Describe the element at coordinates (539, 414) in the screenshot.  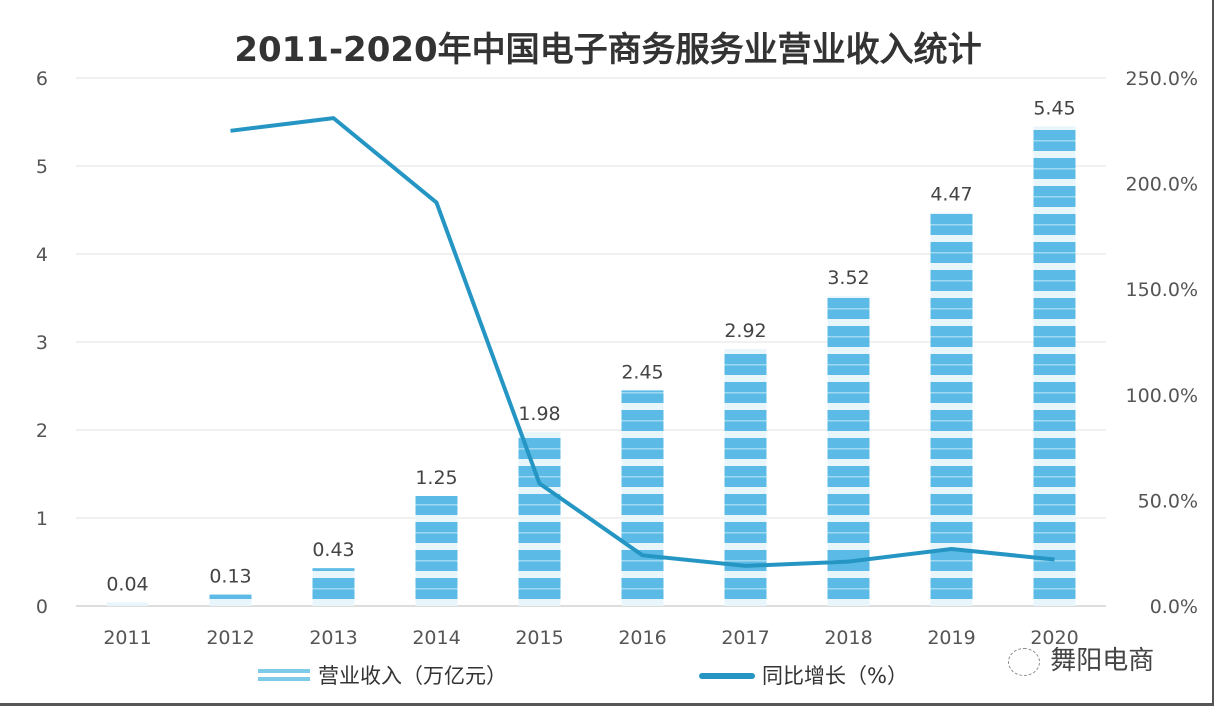
I see `data-label: 1.98` at that location.